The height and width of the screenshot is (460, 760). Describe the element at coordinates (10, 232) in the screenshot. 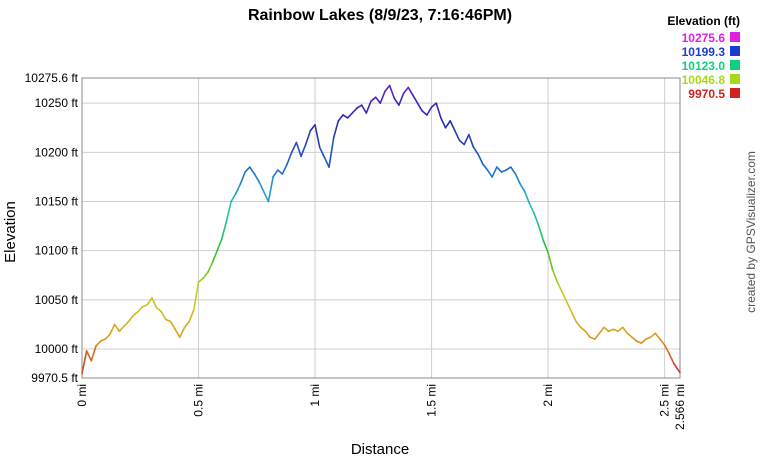

I see `y-axis-label: Elevation` at that location.